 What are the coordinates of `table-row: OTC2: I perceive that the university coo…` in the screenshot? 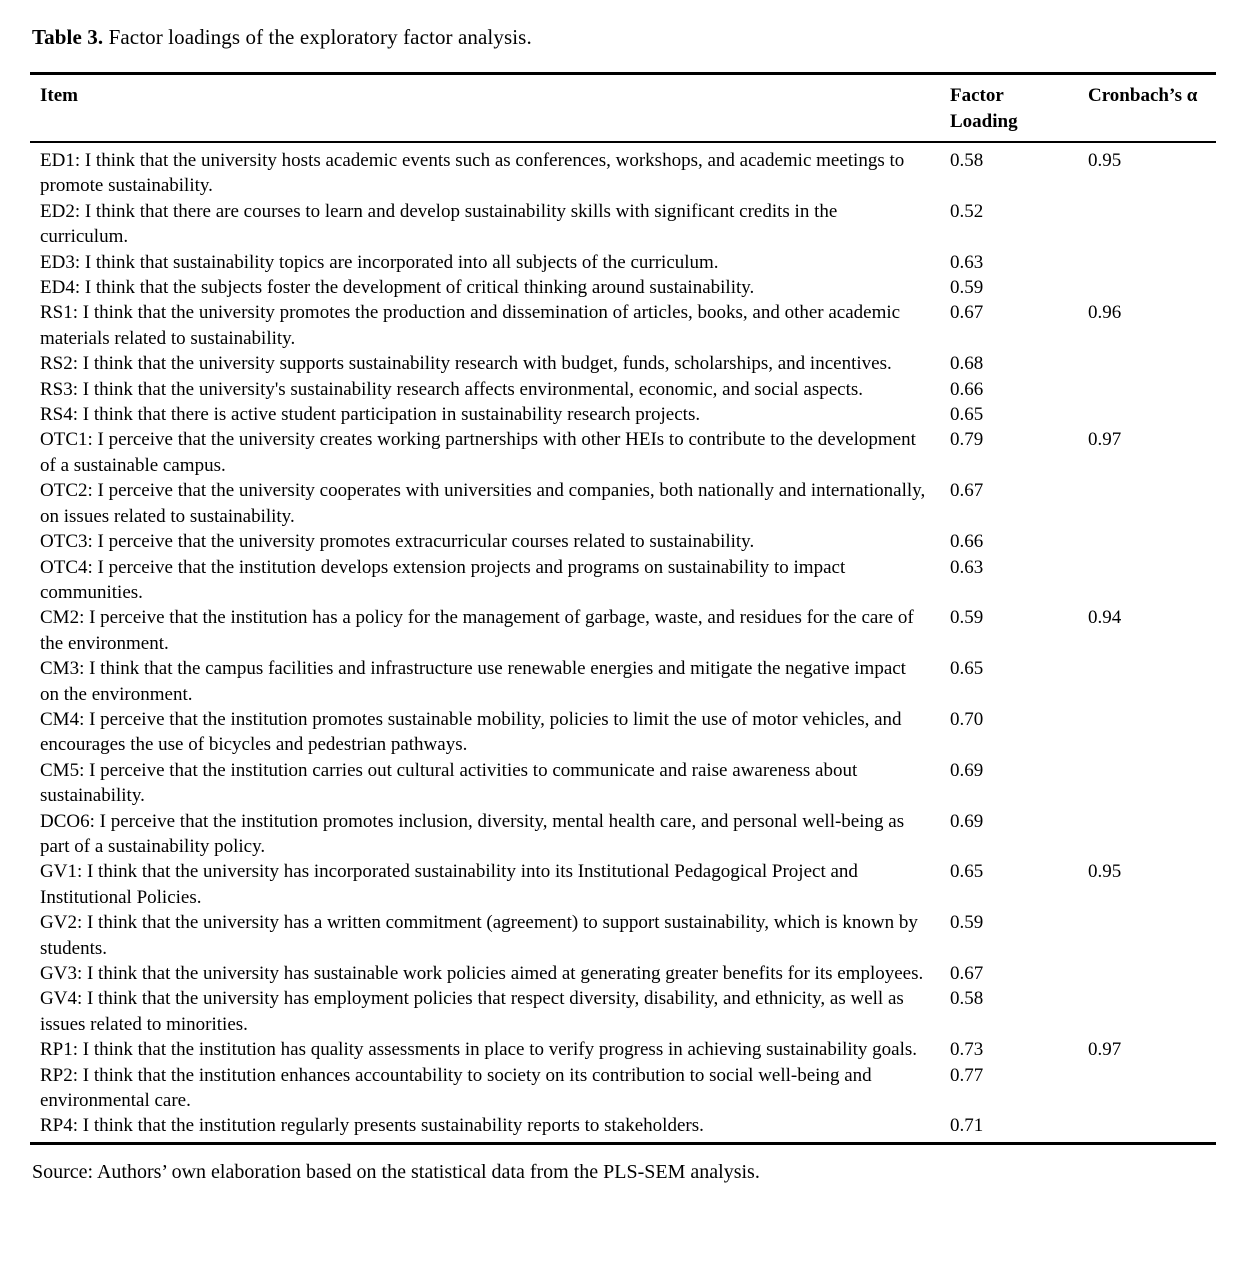 It's located at (623, 503).